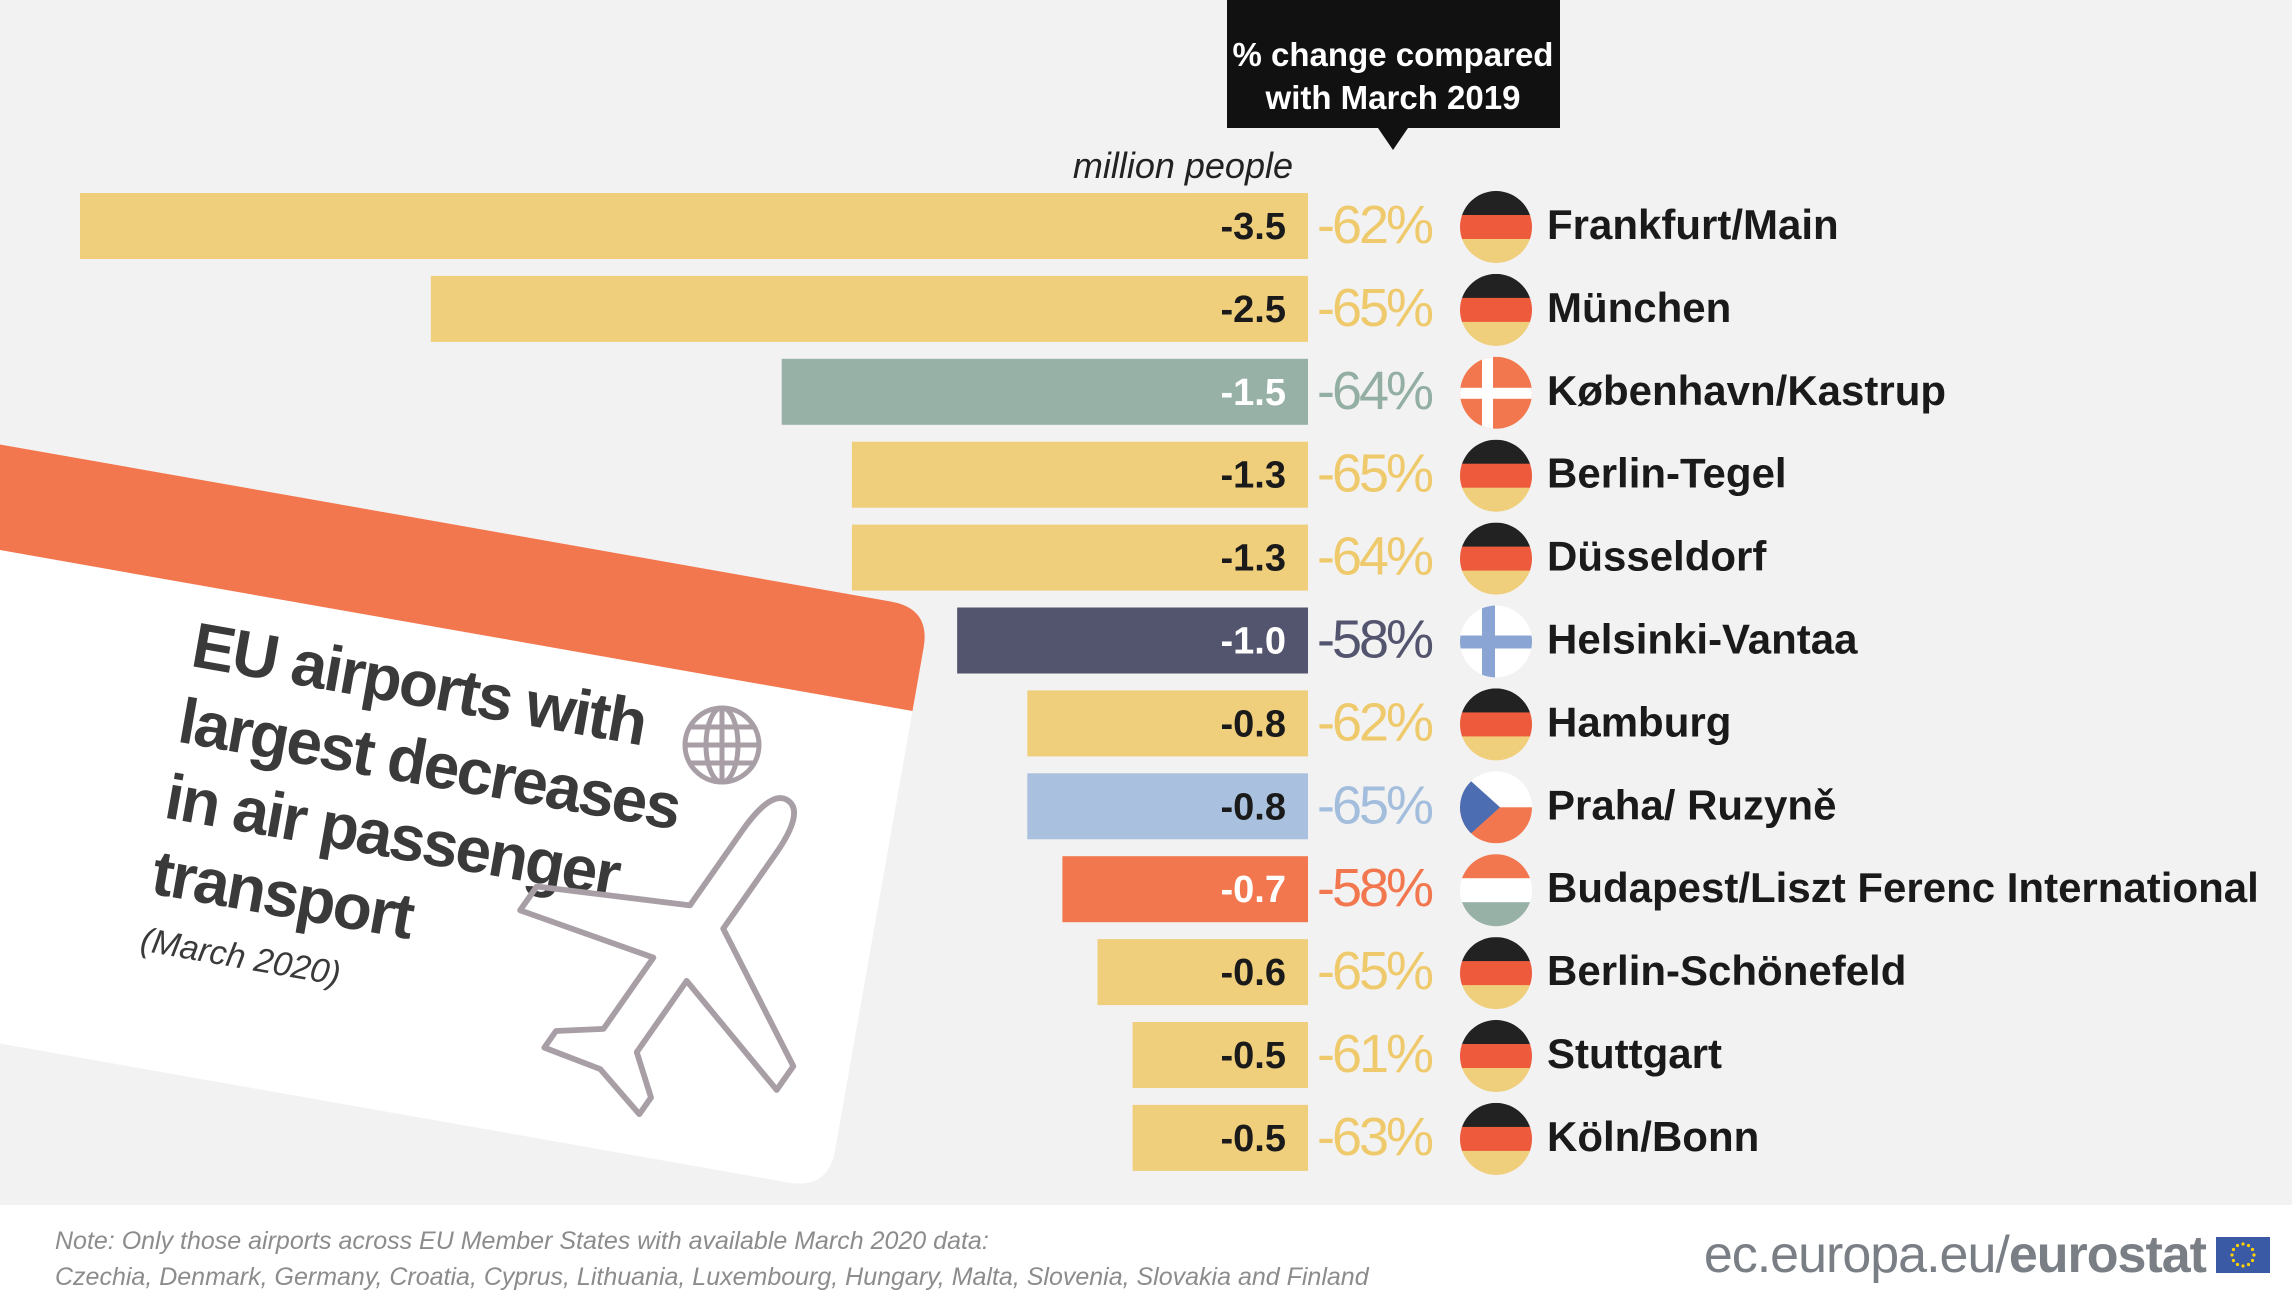 The image size is (2292, 1313). What do you see at coordinates (1375, 722) in the screenshot?
I see `pct-change-6: -62%` at bounding box center [1375, 722].